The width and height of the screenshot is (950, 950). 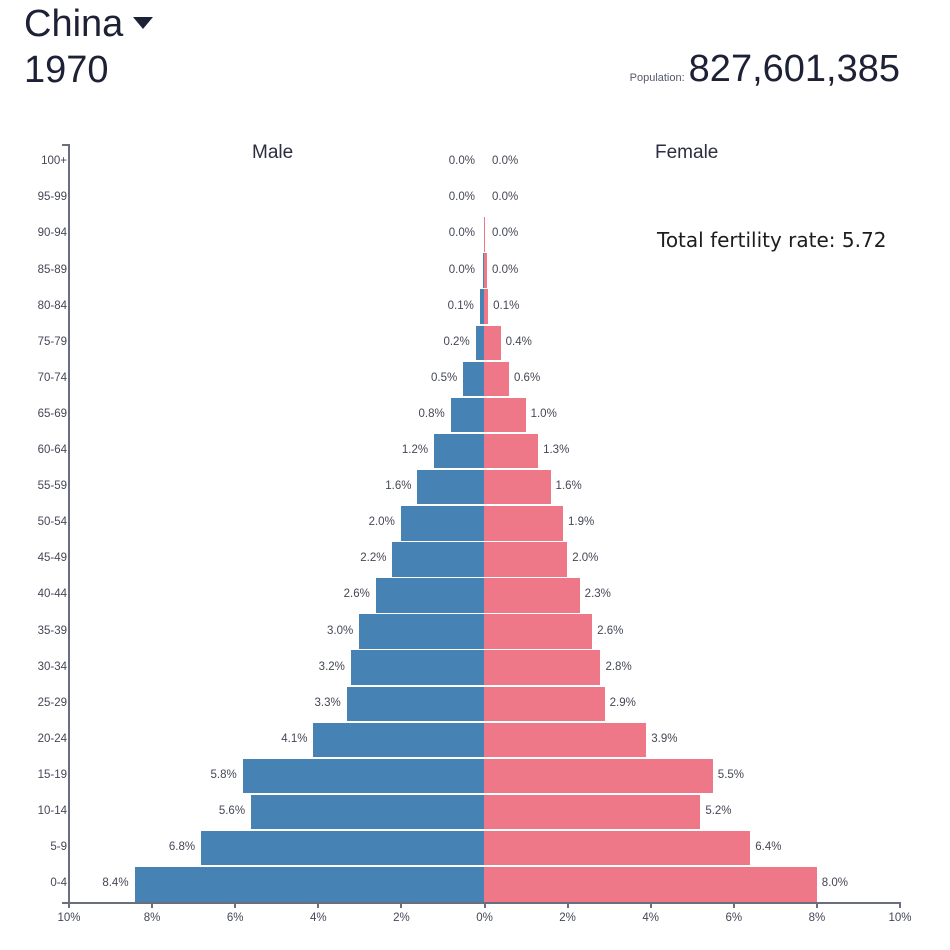 What do you see at coordinates (66, 70) in the screenshot?
I see `year-label: 1970` at bounding box center [66, 70].